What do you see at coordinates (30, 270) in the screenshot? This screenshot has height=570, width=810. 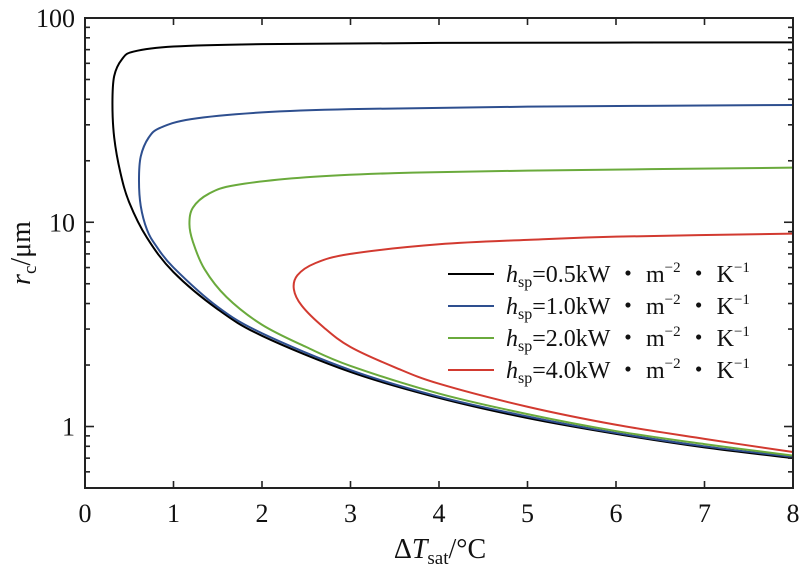 I see `y-axis-label-sub: c` at bounding box center [30, 270].